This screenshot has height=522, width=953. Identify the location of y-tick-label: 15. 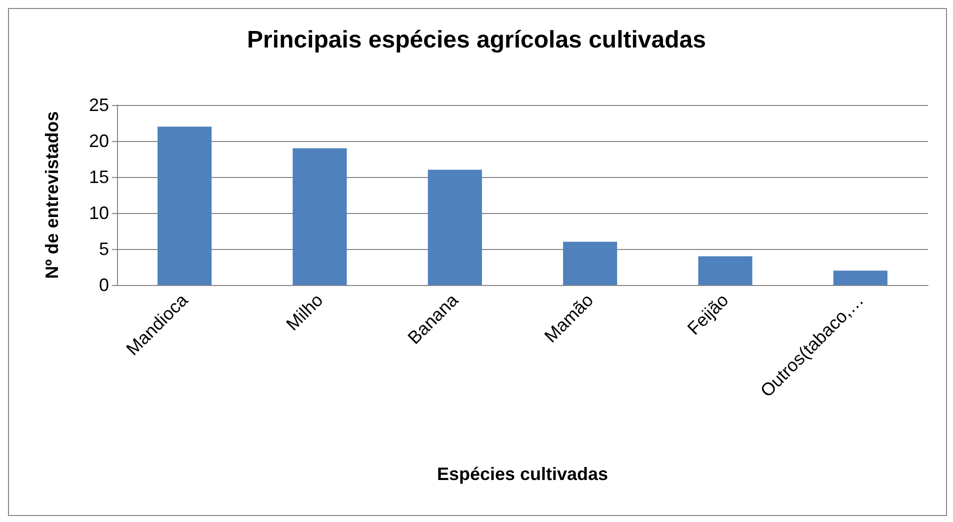
(98, 177).